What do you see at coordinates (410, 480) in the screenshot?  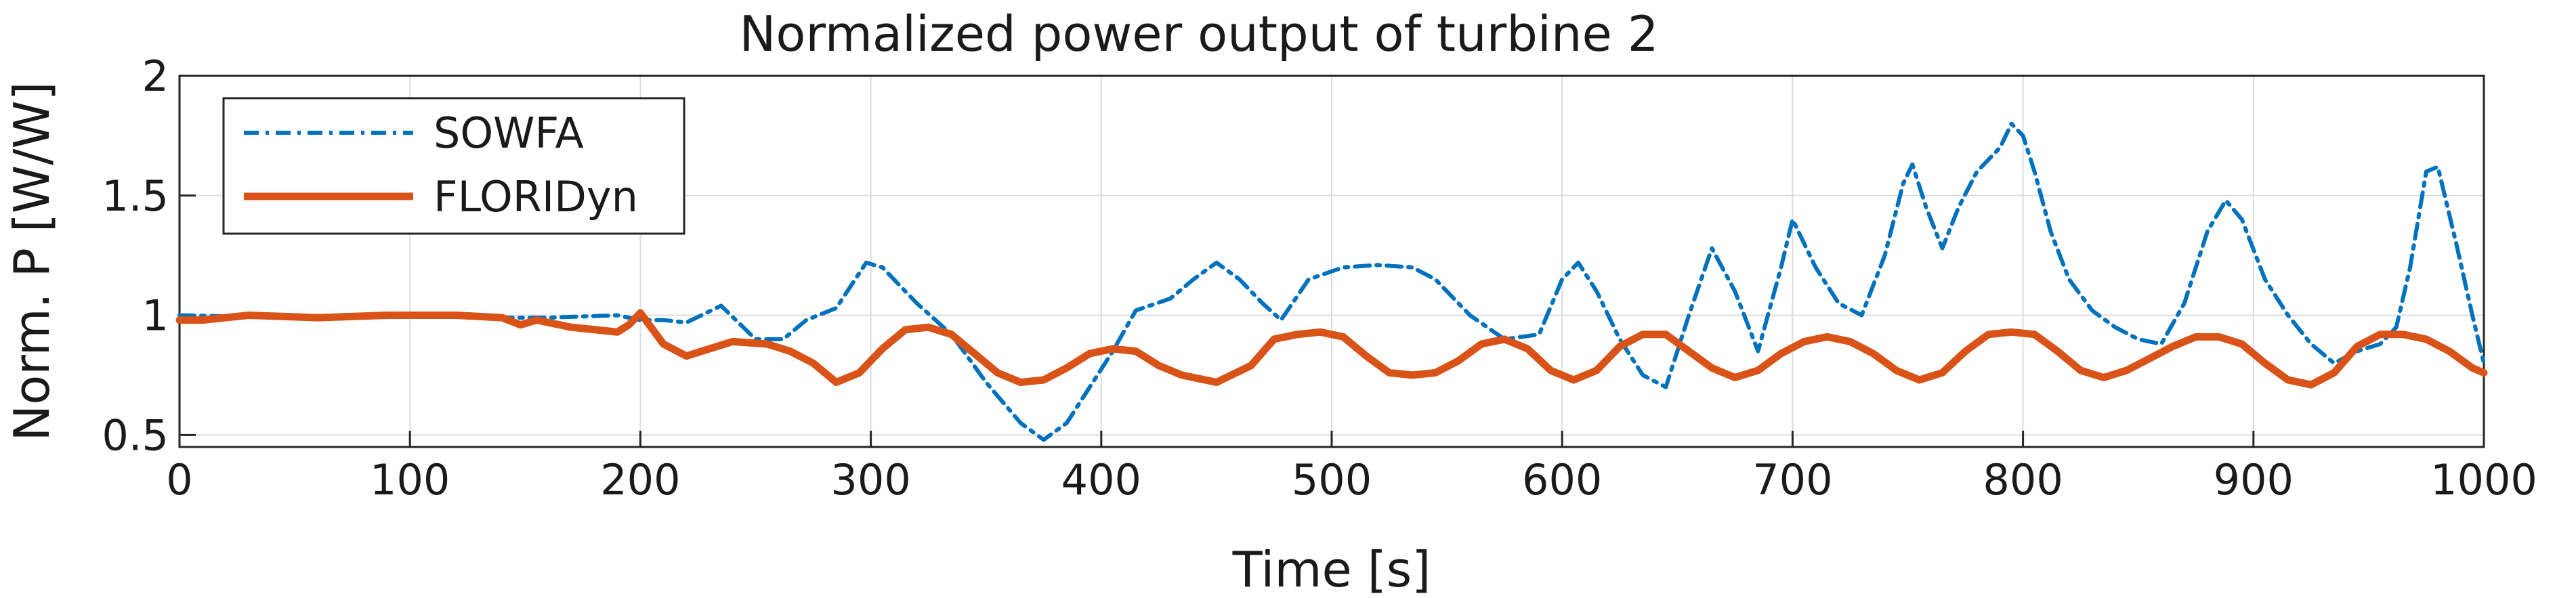 I see `x-tick-label: 100` at bounding box center [410, 480].